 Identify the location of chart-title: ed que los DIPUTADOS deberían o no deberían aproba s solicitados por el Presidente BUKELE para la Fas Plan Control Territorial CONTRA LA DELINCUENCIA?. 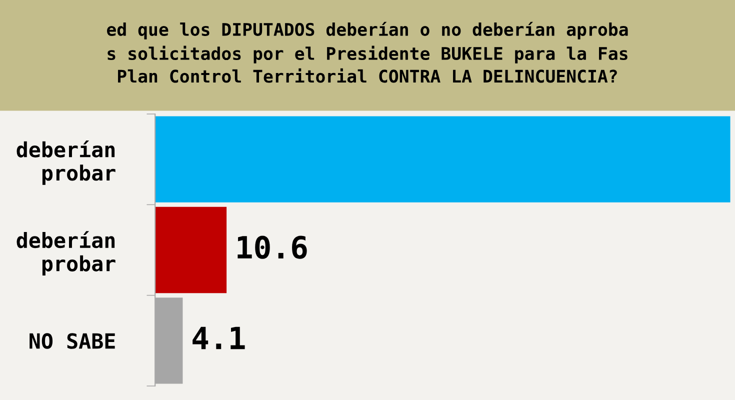
(367, 52).